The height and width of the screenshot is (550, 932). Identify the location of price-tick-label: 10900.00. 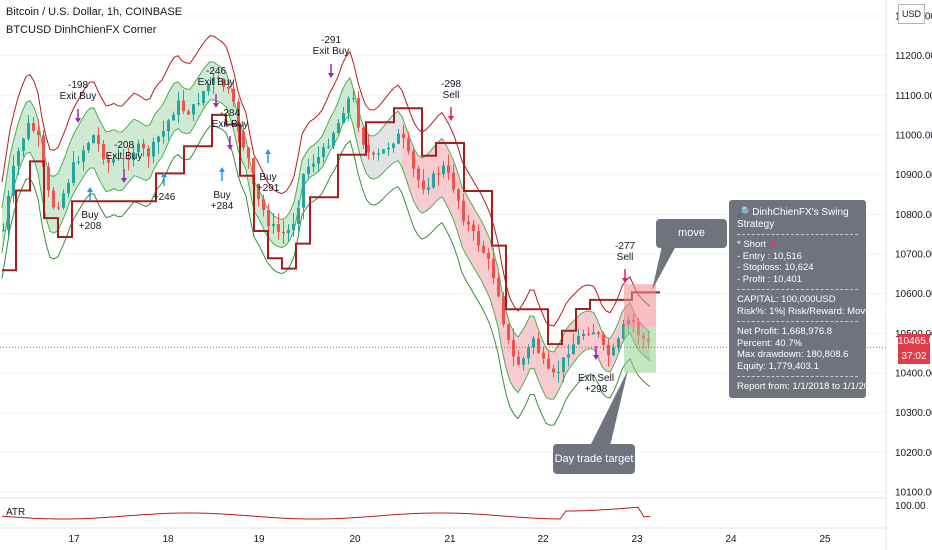
(913, 175).